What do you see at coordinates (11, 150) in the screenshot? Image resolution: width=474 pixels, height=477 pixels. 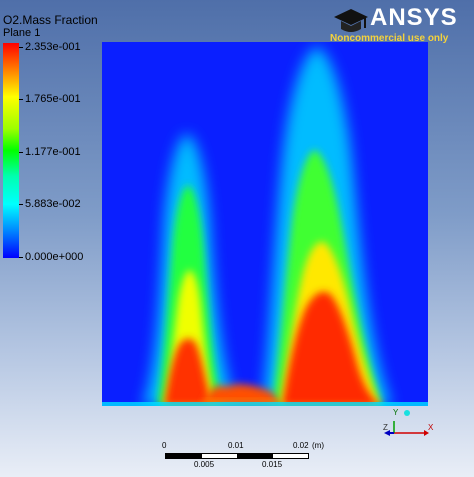 I see `color-bar` at bounding box center [11, 150].